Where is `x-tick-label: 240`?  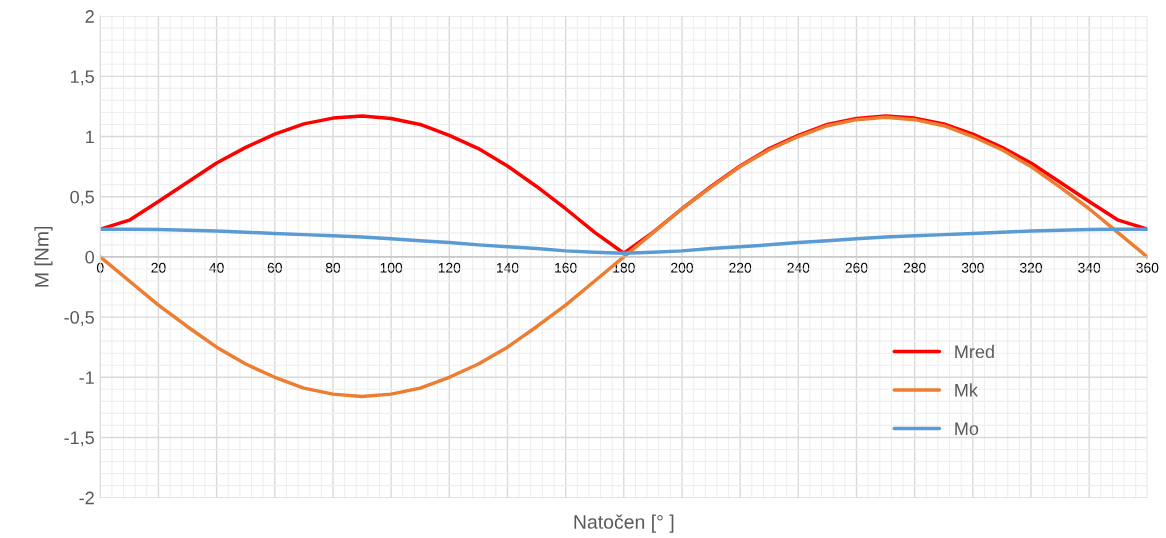
x-tick-label: 240 is located at coordinates (798, 267).